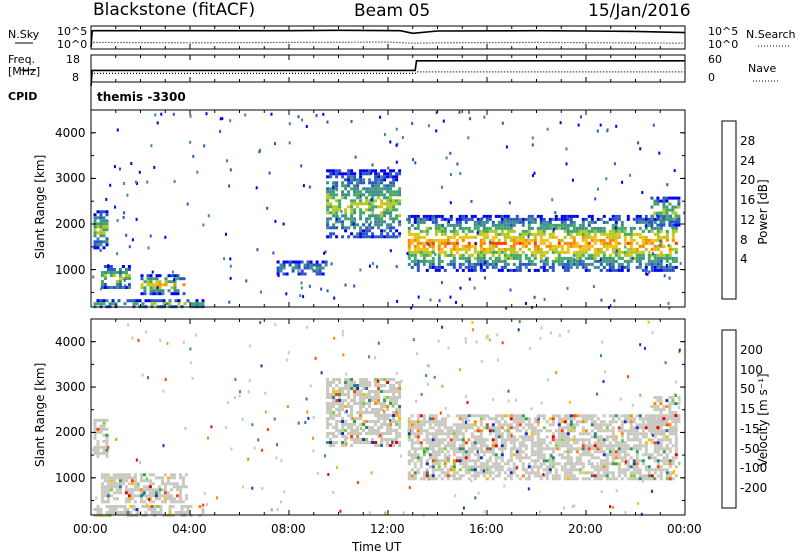 This screenshot has height=554, width=800. What do you see at coordinates (729, 419) in the screenshot?
I see `velocity-colorbar-frame` at bounding box center [729, 419].